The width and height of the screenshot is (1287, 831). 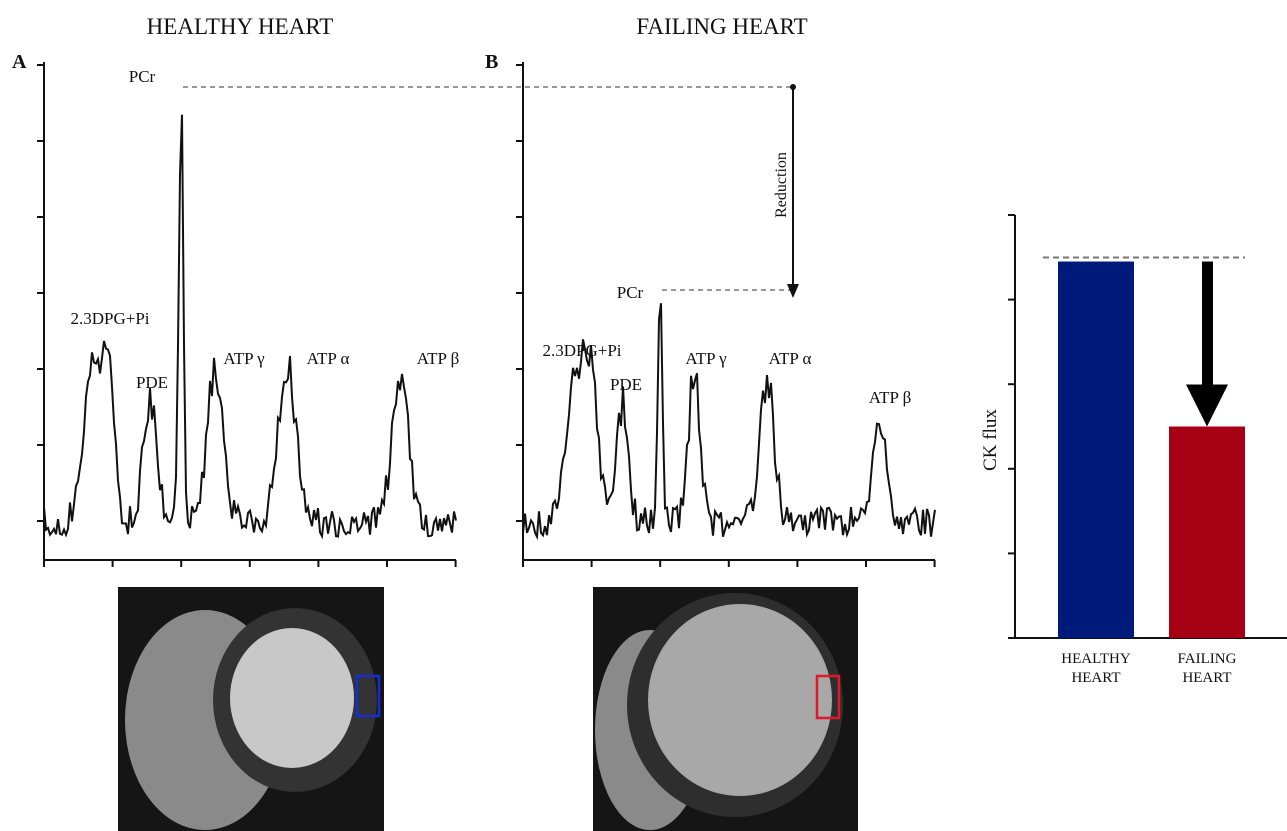 What do you see at coordinates (1207, 324) in the screenshot?
I see `arrow` at bounding box center [1207, 324].